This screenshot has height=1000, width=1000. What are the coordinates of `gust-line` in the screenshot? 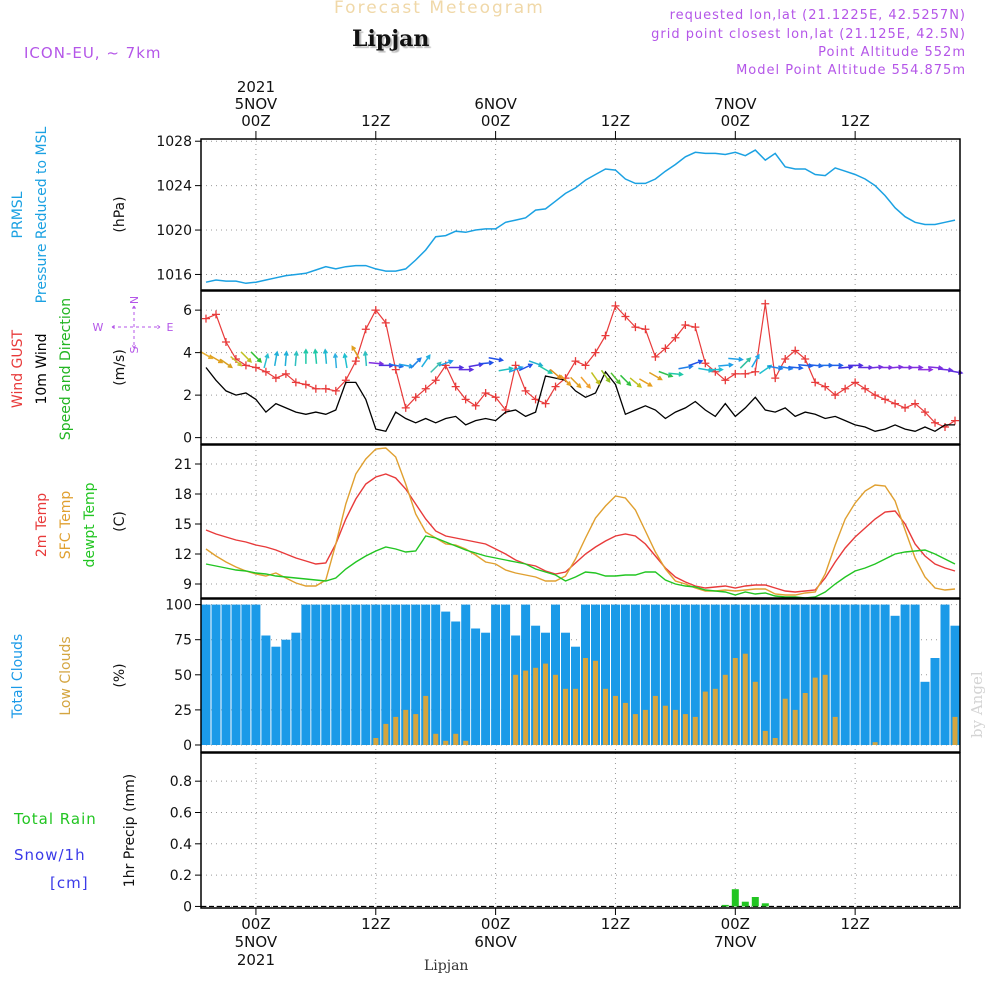 It's located at (580, 365).